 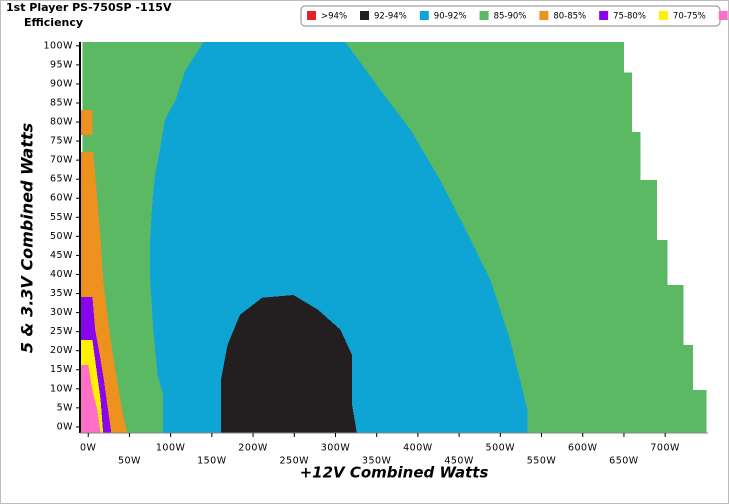 What do you see at coordinates (61, 179) in the screenshot?
I see `y-tick-label: 65W` at bounding box center [61, 179].